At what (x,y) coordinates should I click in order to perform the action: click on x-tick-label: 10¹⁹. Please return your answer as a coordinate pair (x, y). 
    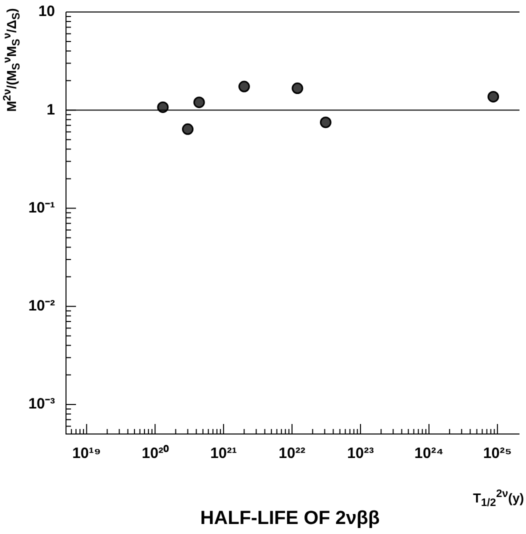
    Looking at the image, I should click on (87, 453).